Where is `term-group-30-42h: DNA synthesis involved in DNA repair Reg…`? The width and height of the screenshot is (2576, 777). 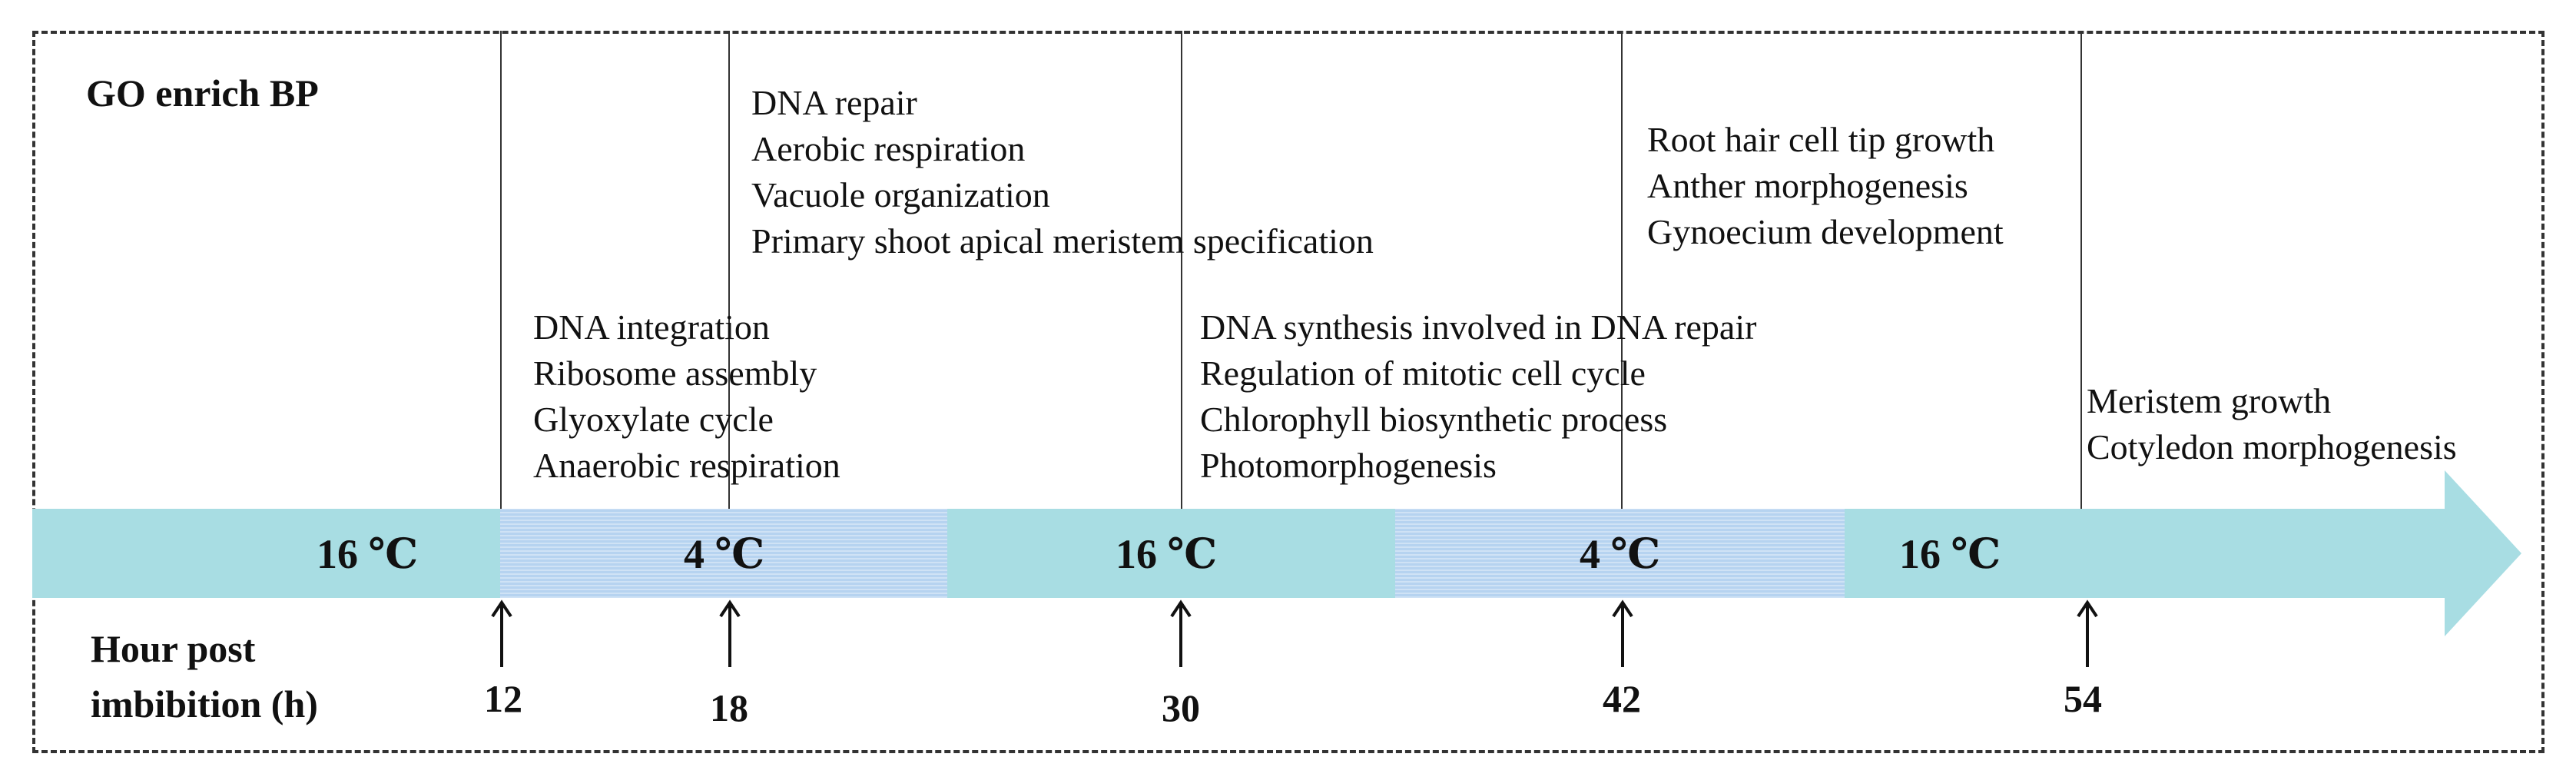
term-group-30-42h: DNA synthesis involved in DNA repair Reg… is located at coordinates (1478, 397).